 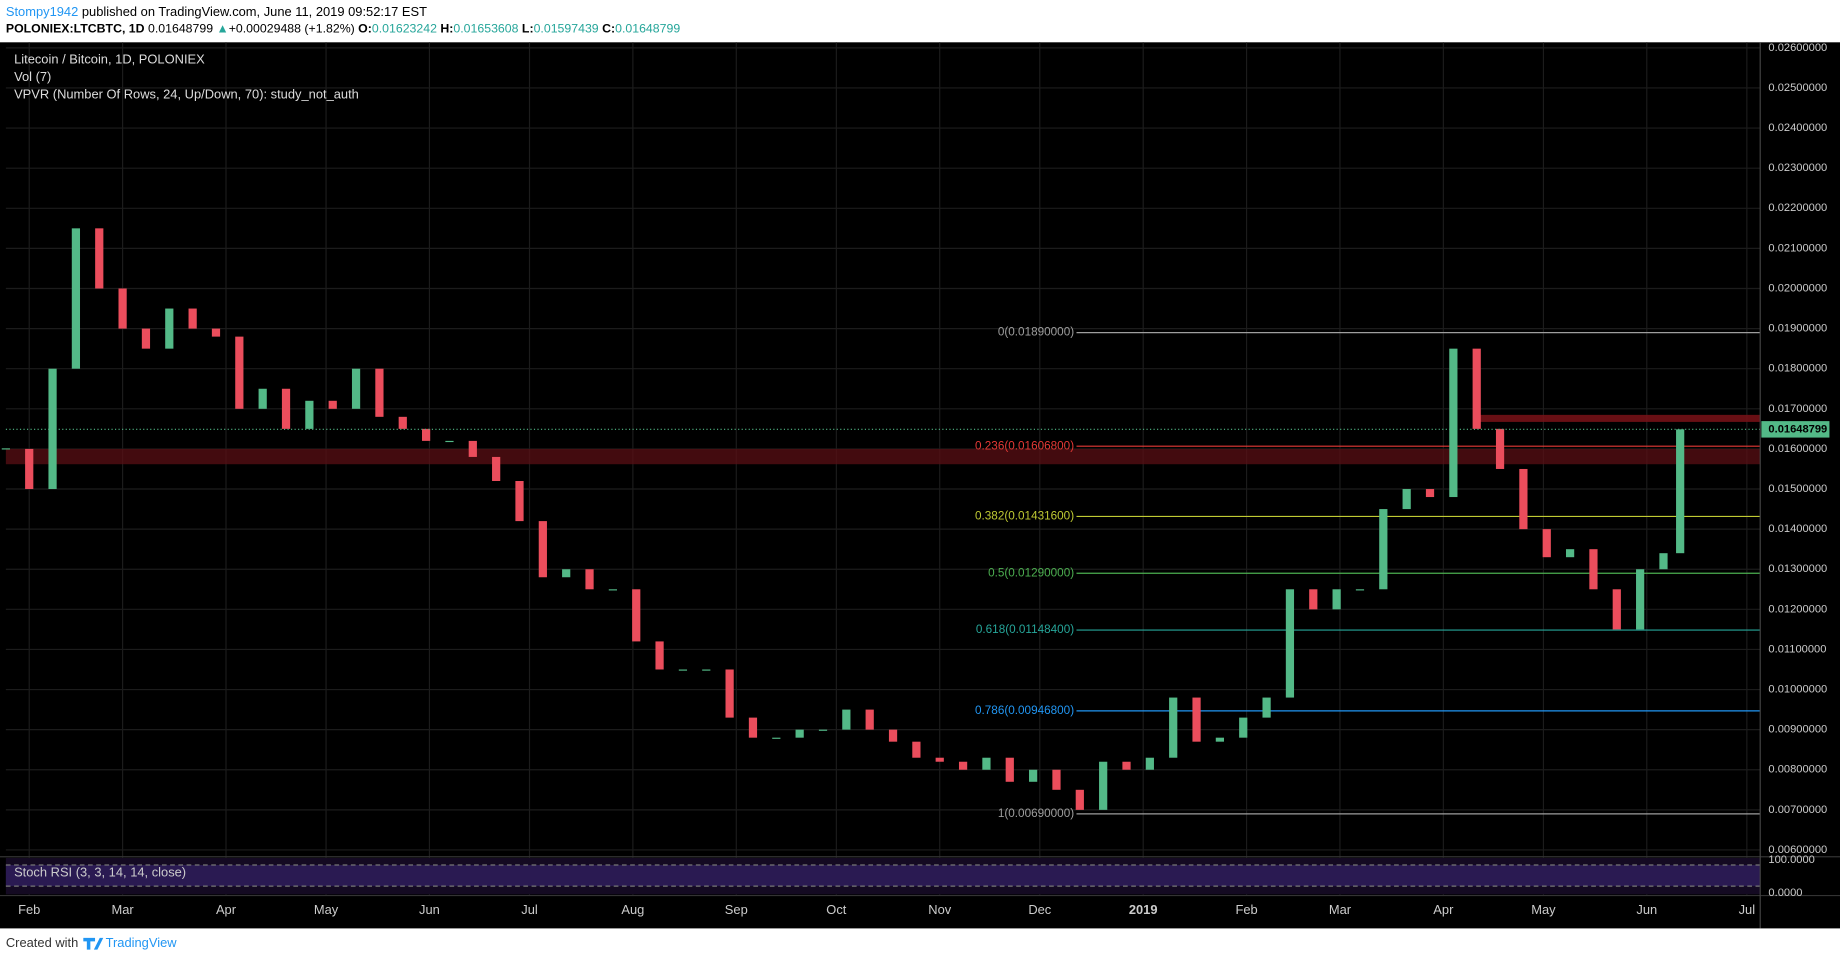 What do you see at coordinates (1797, 730) in the screenshot?
I see `y-tick-label: 0.00900000` at bounding box center [1797, 730].